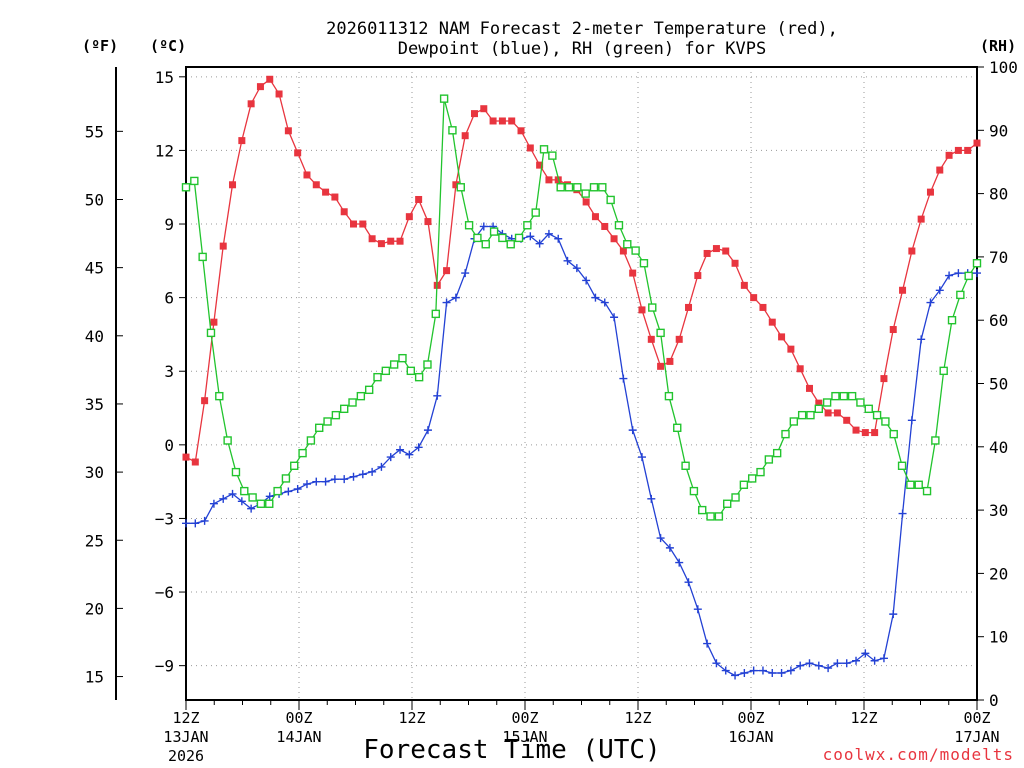 Image resolution: width=1024 pixels, height=768 pixels. What do you see at coordinates (169, 224) in the screenshot?
I see `celsius-tick-label: 9` at bounding box center [169, 224].